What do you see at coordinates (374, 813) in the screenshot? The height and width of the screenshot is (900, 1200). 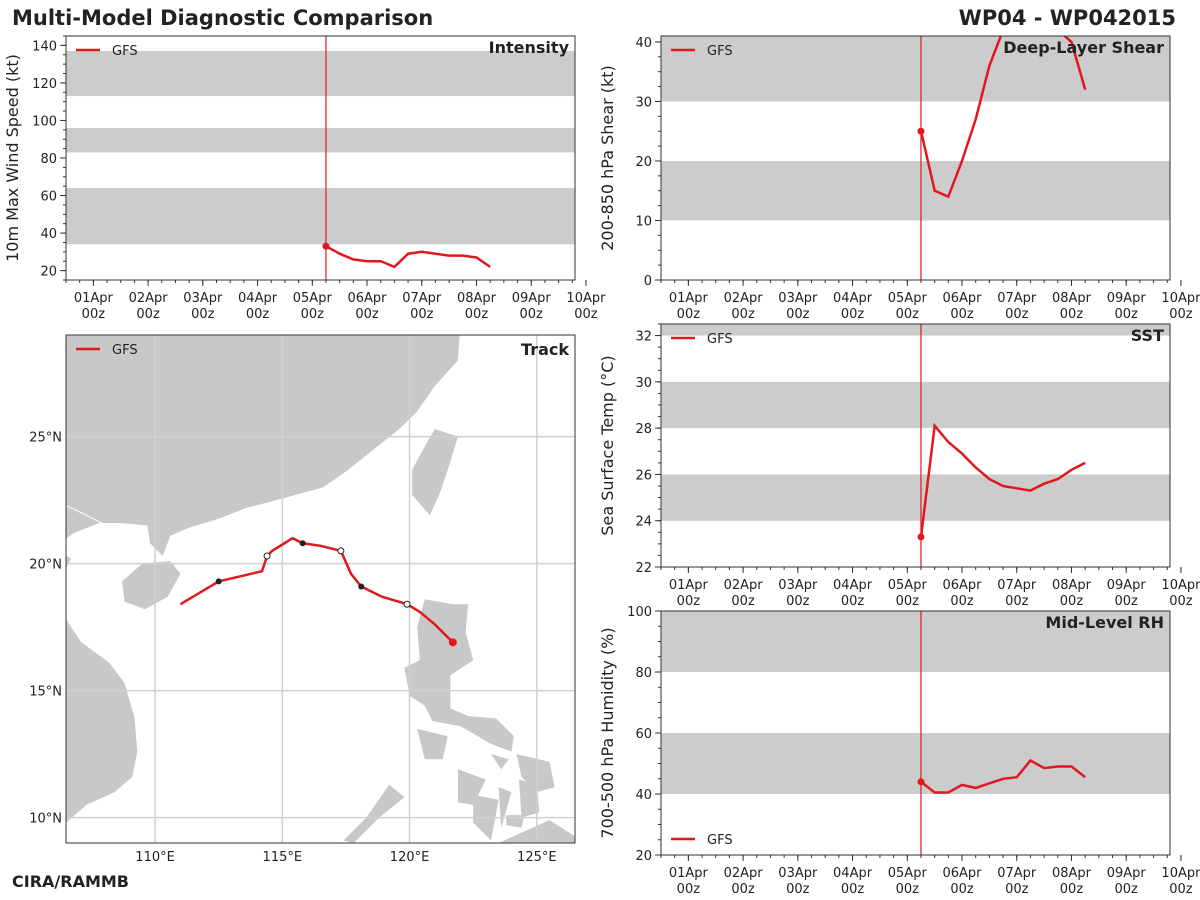 I see `land-palawan` at bounding box center [374, 813].